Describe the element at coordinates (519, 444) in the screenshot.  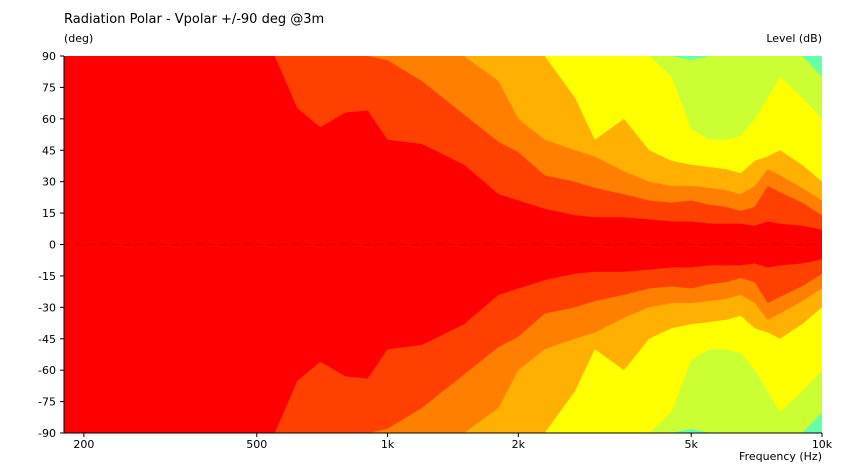
I see `x-tick-label: 2k` at that location.